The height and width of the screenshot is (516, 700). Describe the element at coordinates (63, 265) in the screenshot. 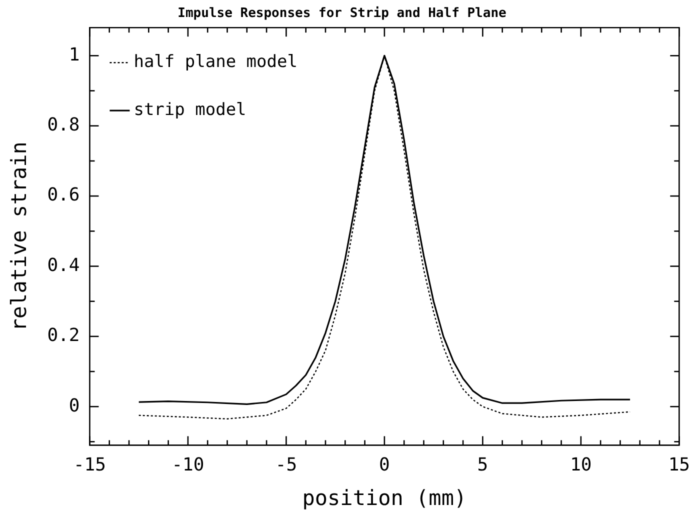

I see `y-tick-label: 0.4` at that location.